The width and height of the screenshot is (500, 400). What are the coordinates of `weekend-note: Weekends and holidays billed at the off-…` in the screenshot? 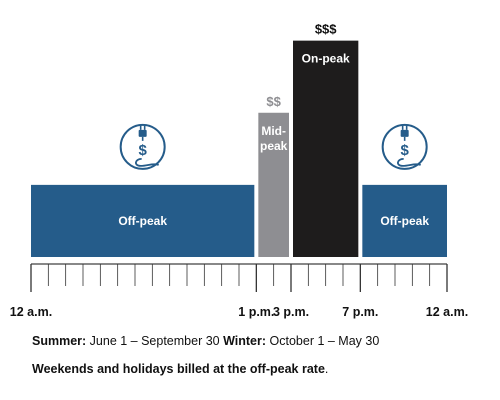 It's located at (262, 369).